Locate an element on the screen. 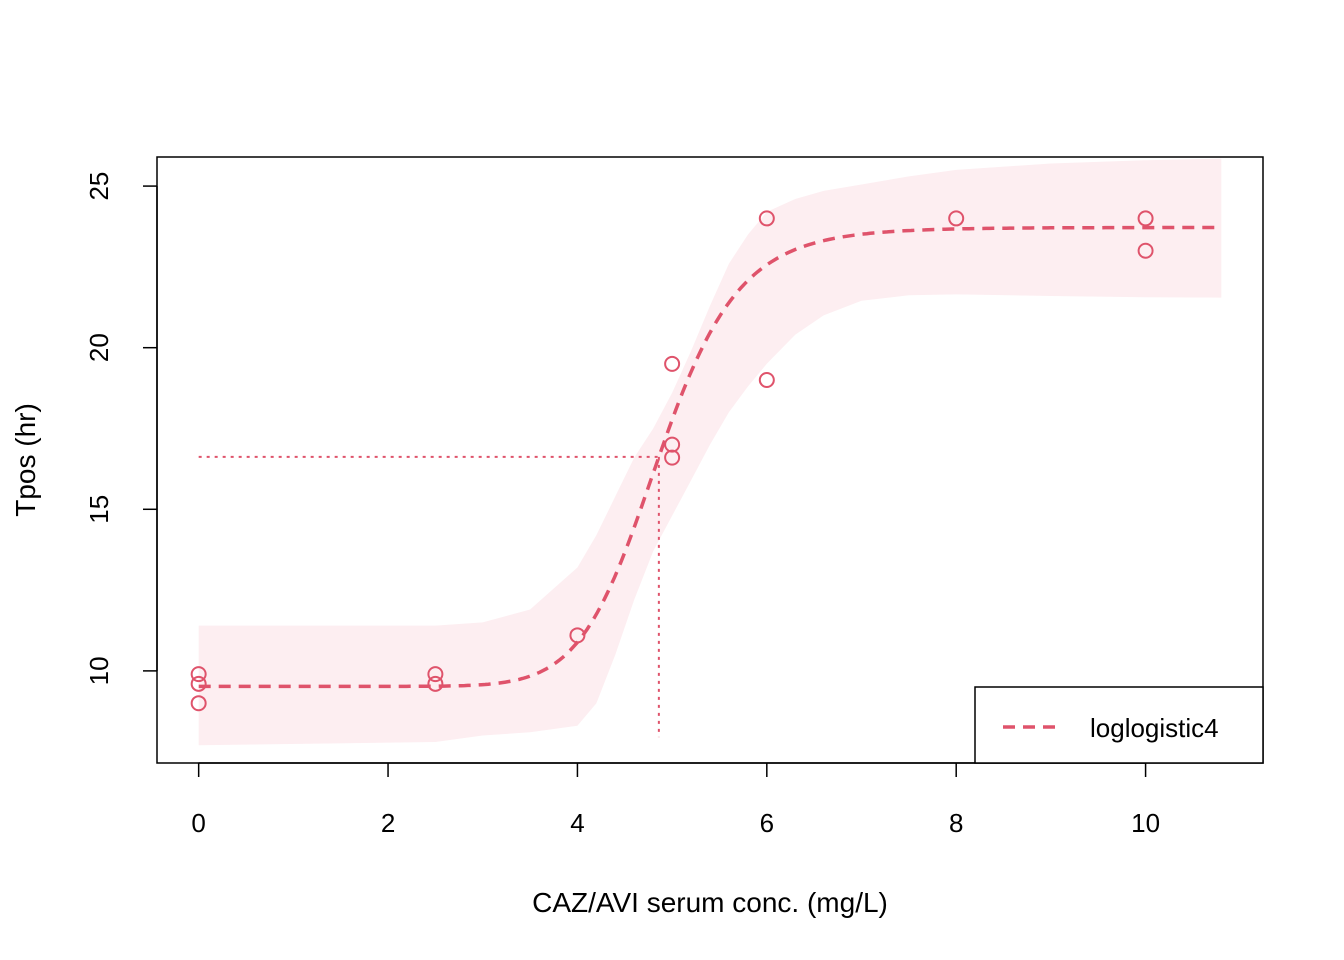 The height and width of the screenshot is (960, 1344). y-tick-label: 10 is located at coordinates (99, 670).